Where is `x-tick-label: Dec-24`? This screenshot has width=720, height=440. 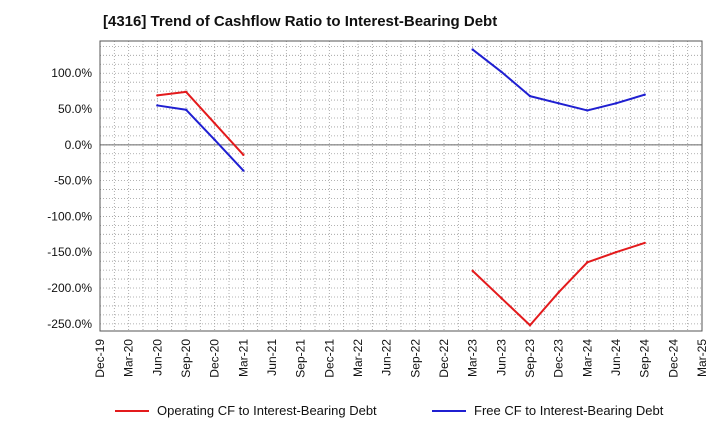
x-tick-label: Dec-24 is located at coordinates (673, 358).